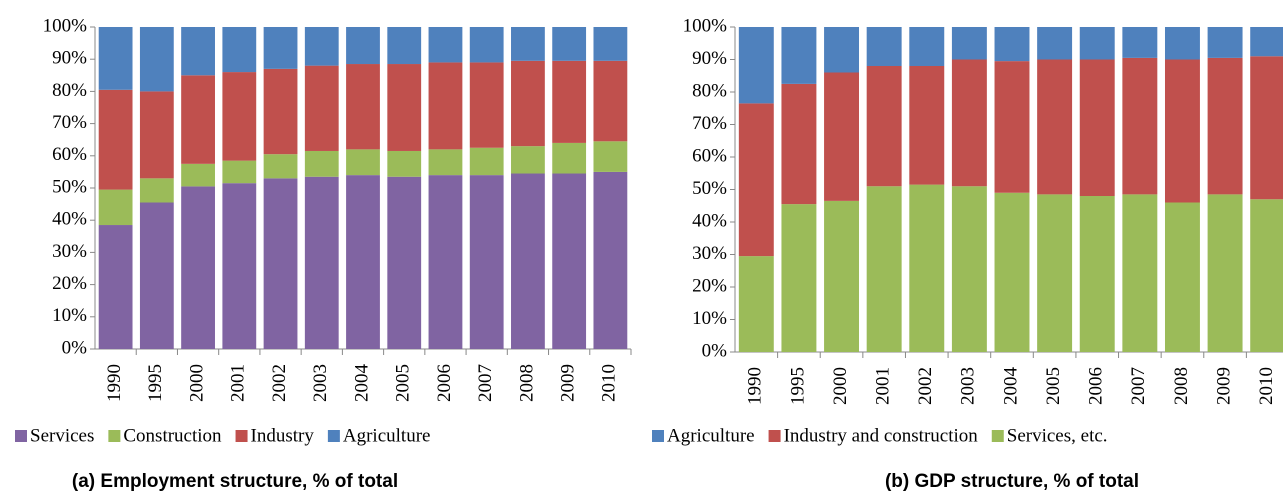  Describe the element at coordinates (709, 220) in the screenshot. I see `y-tick-label: 40%` at that location.